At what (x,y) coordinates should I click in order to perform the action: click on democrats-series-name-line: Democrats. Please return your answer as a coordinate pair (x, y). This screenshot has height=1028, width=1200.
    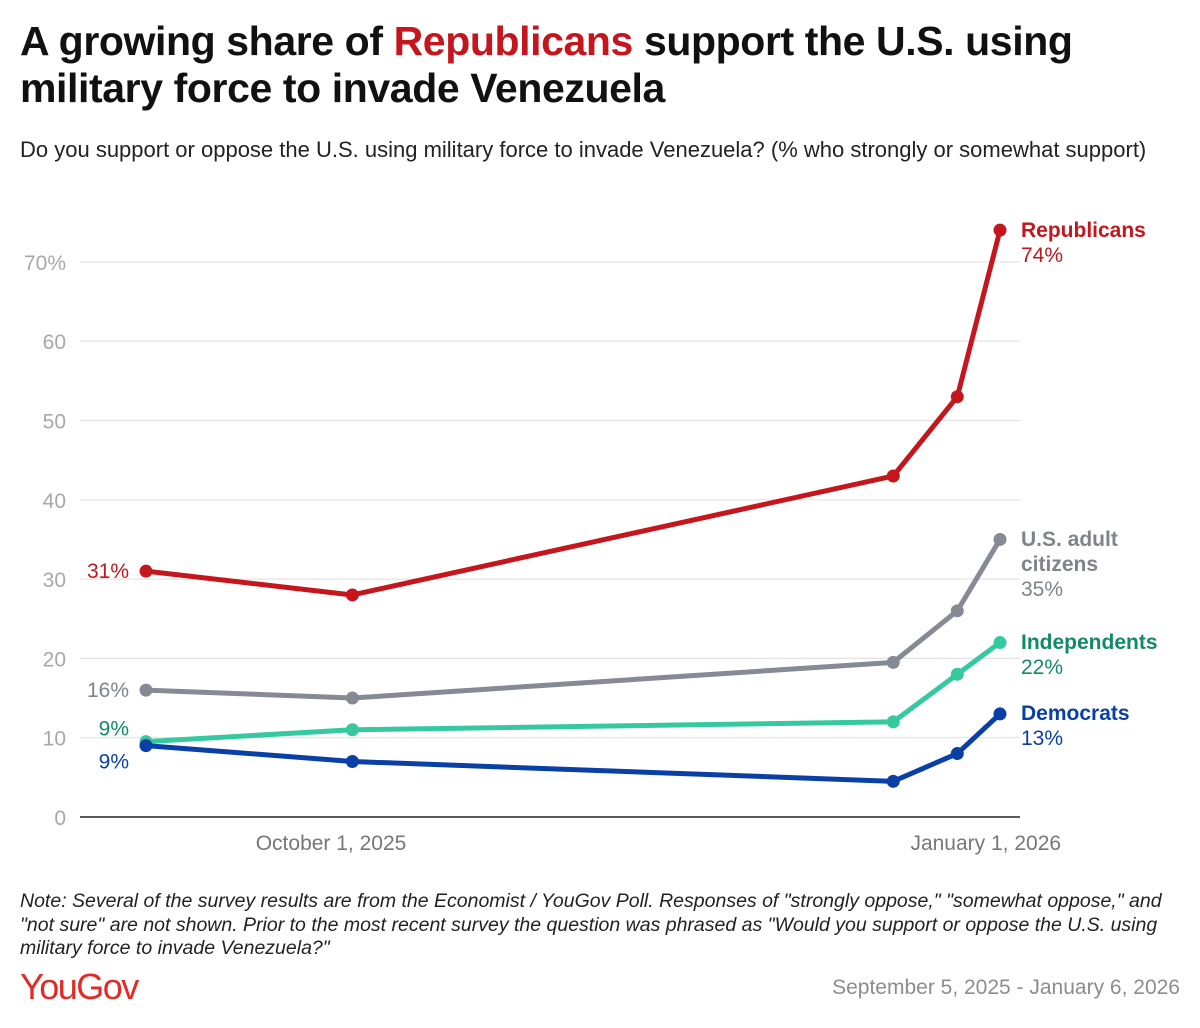
    Looking at the image, I should click on (1075, 713).